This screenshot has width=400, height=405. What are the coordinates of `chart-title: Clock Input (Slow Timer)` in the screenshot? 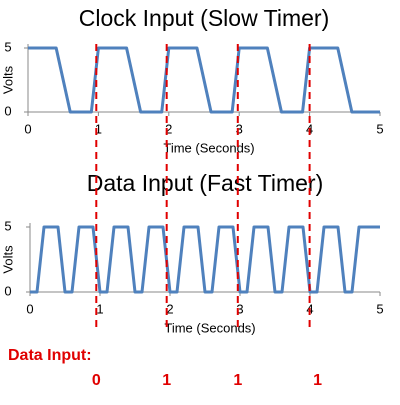 It's located at (204, 18).